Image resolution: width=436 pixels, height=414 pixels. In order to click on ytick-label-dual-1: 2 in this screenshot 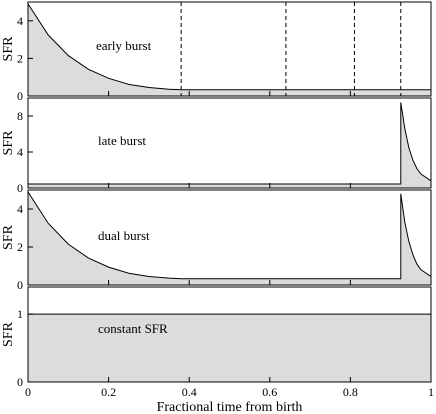, I will do `click(20, 247)`.